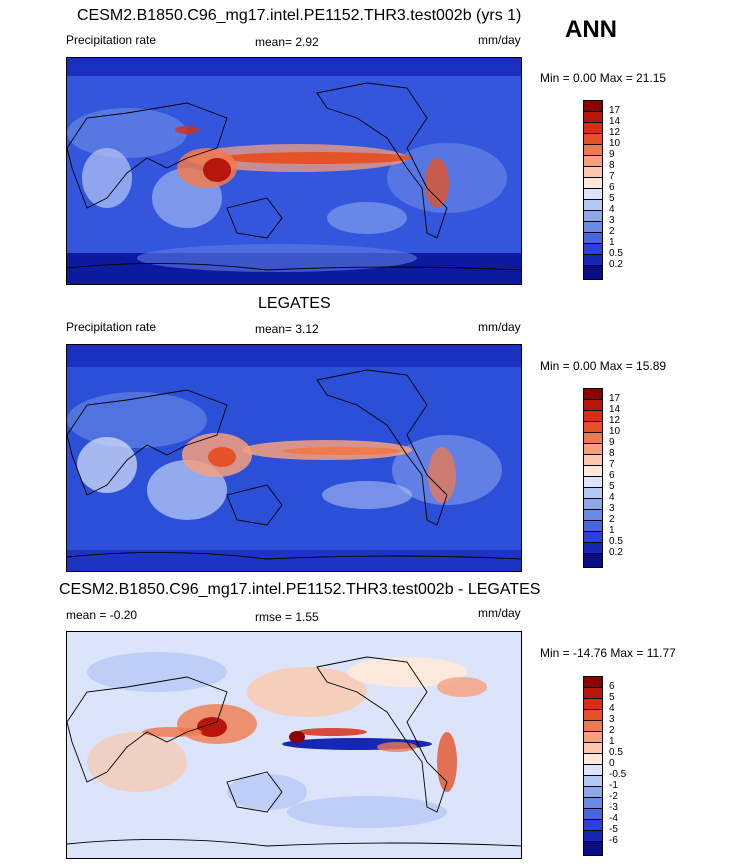 The image size is (732, 865). I want to click on panel2-colorbar-label: 17, so click(615, 398).